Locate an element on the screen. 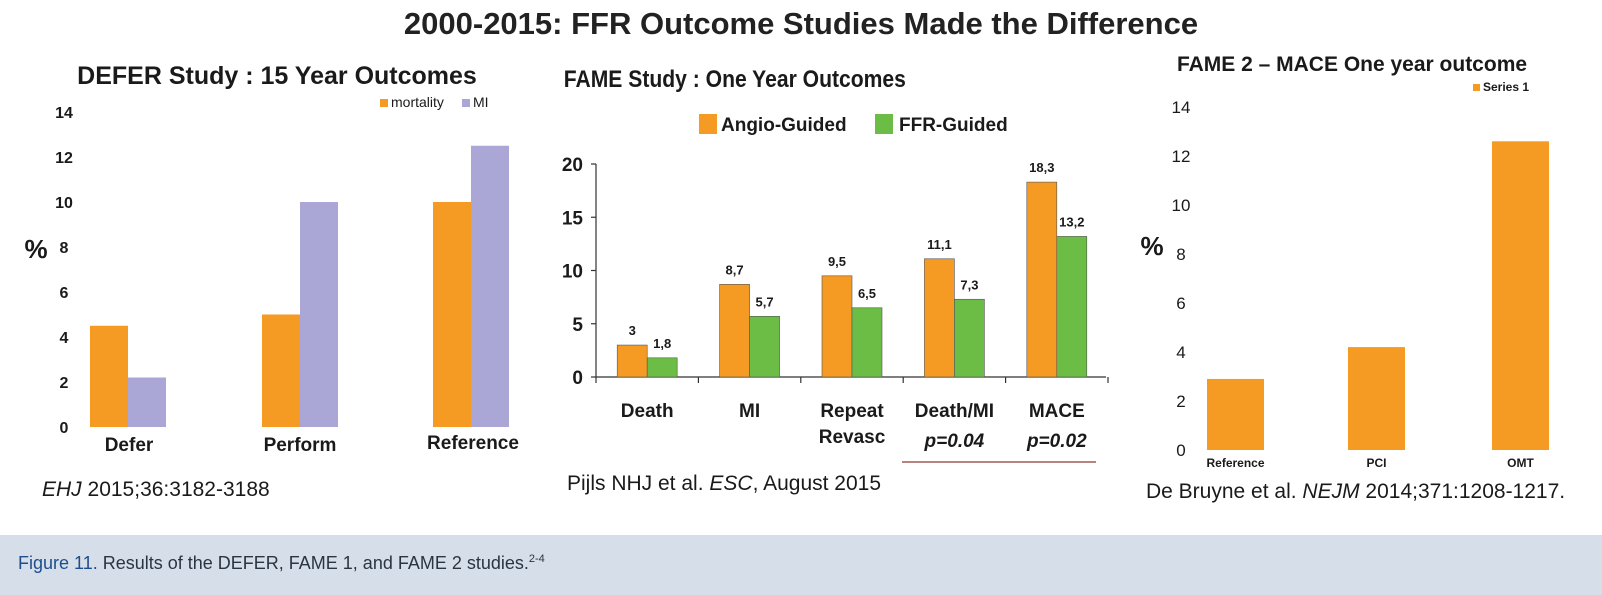  fame-data-label: 11,1 is located at coordinates (939, 244).